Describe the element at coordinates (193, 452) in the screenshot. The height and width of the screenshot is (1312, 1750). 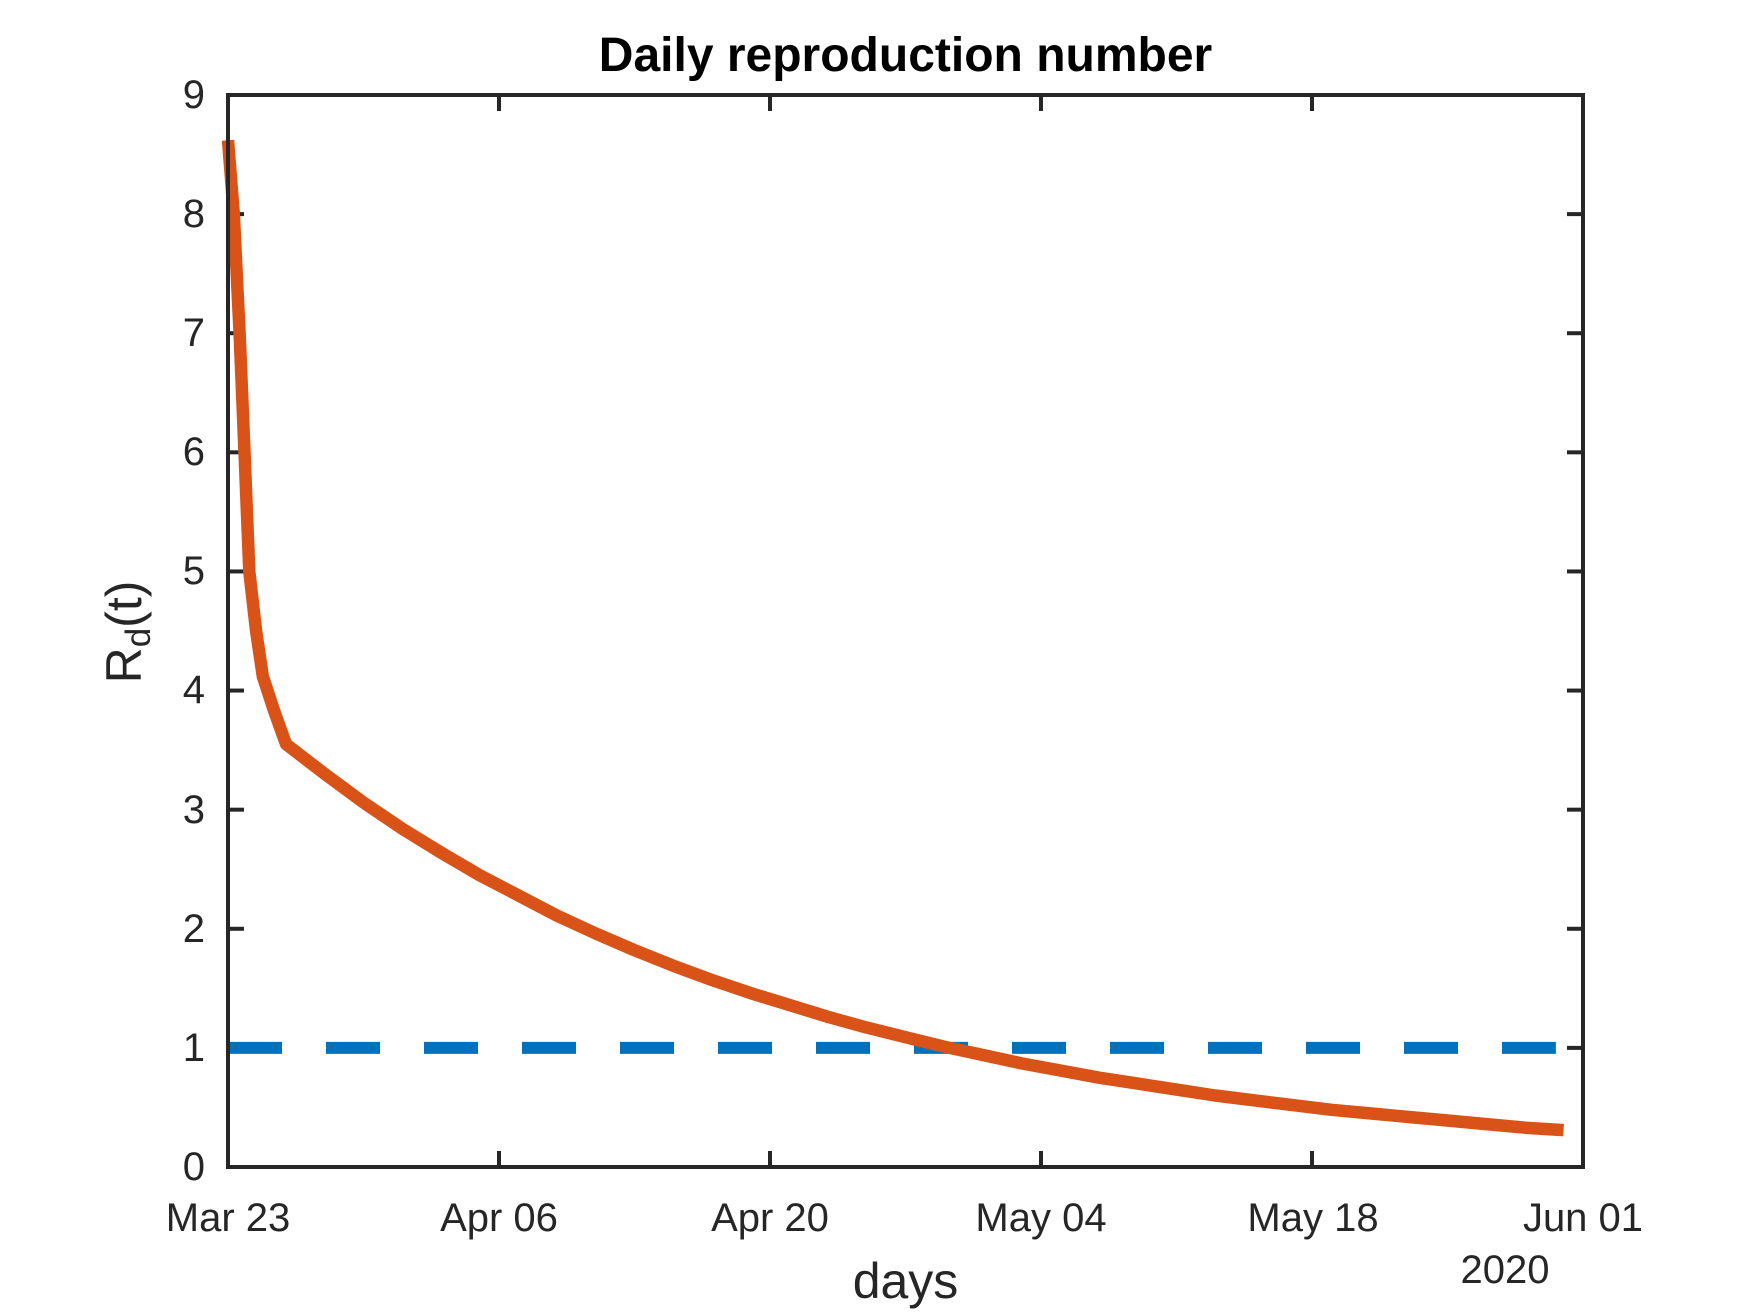
I see `y-tick-label-6: 6` at that location.